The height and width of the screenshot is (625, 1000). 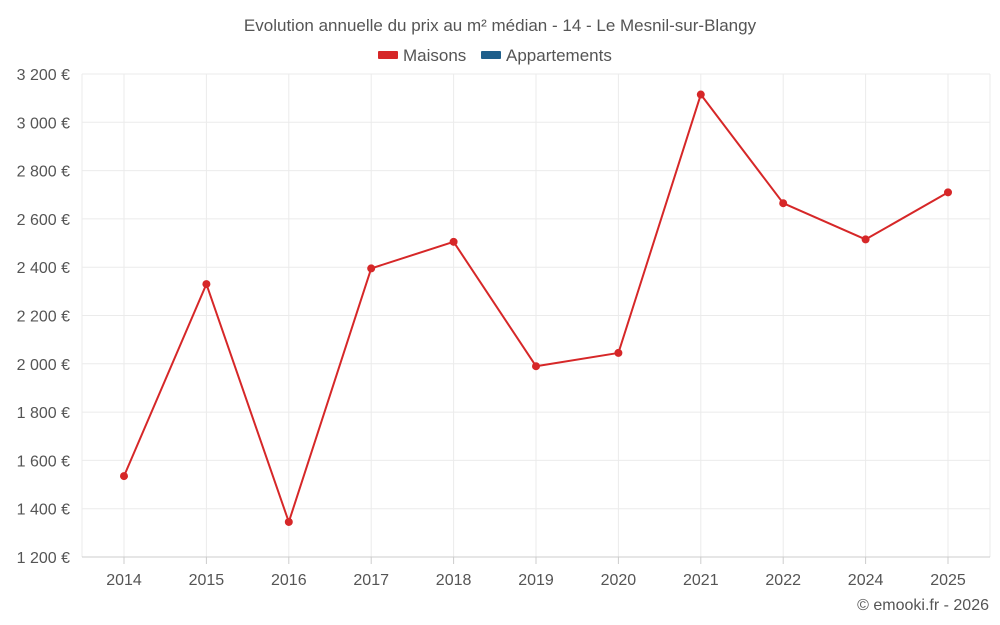 What do you see at coordinates (783, 580) in the screenshot?
I see `x-tick-label: 2022` at bounding box center [783, 580].